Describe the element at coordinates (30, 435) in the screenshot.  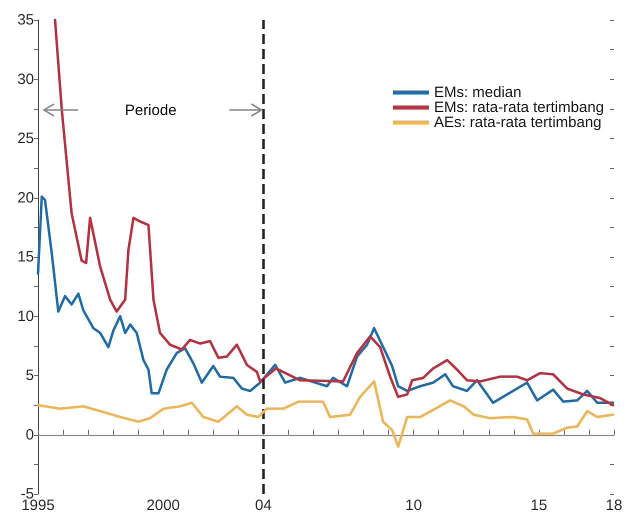
I see `y-tick-label: 0` at that location.